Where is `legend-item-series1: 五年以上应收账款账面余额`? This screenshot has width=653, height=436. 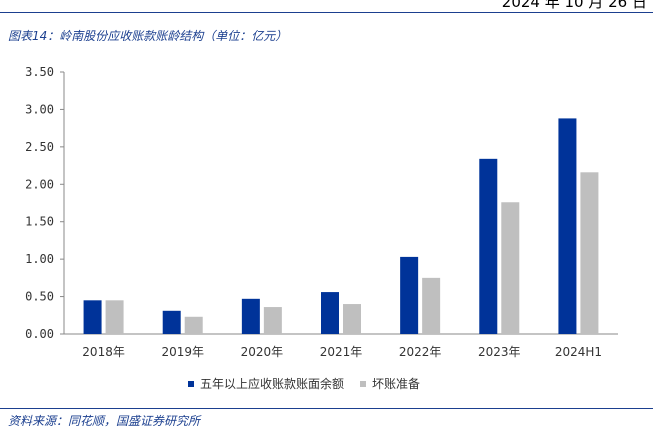
legend-item-series1: 五年以上应收账款账面余额 is located at coordinates (266, 383).